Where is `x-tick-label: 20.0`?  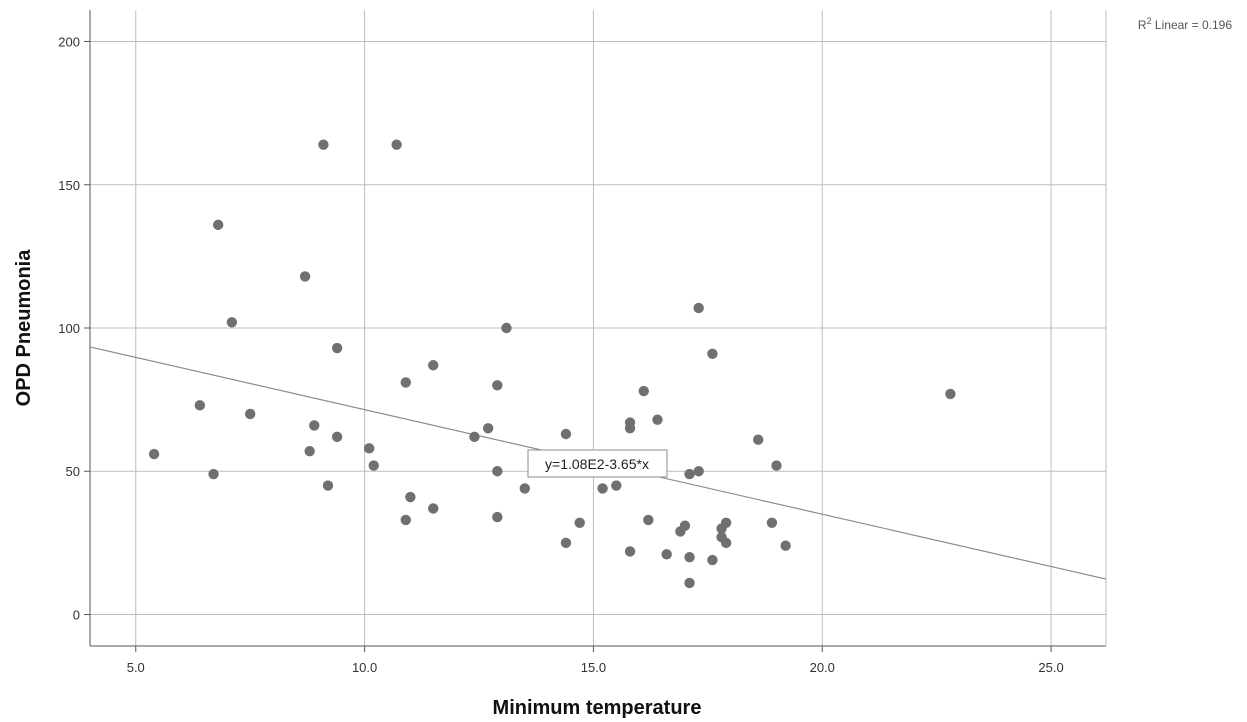 x-tick-label: 20.0 is located at coordinates (822, 667).